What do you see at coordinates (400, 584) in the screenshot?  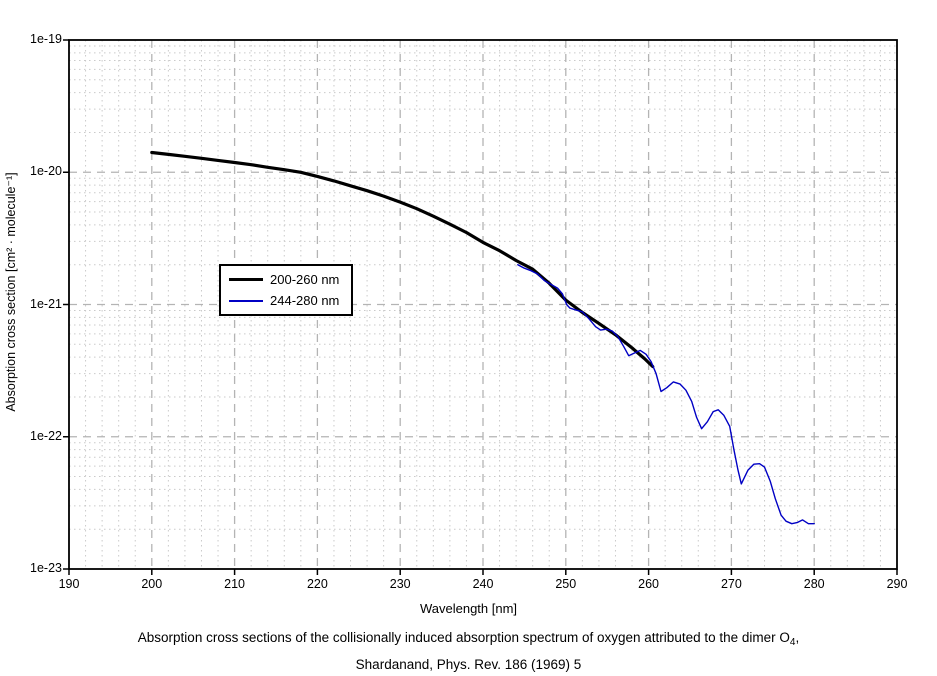 I see `x-tick-label: 230` at bounding box center [400, 584].